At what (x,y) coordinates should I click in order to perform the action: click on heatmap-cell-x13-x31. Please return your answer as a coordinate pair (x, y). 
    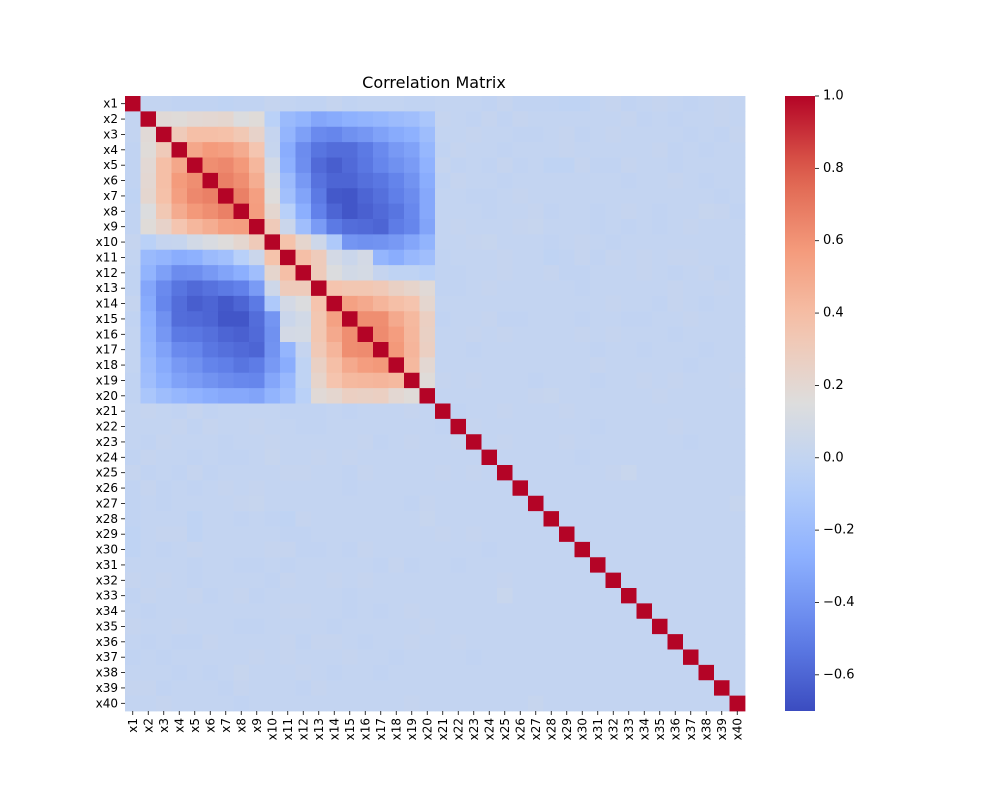
    Looking at the image, I should click on (598, 288).